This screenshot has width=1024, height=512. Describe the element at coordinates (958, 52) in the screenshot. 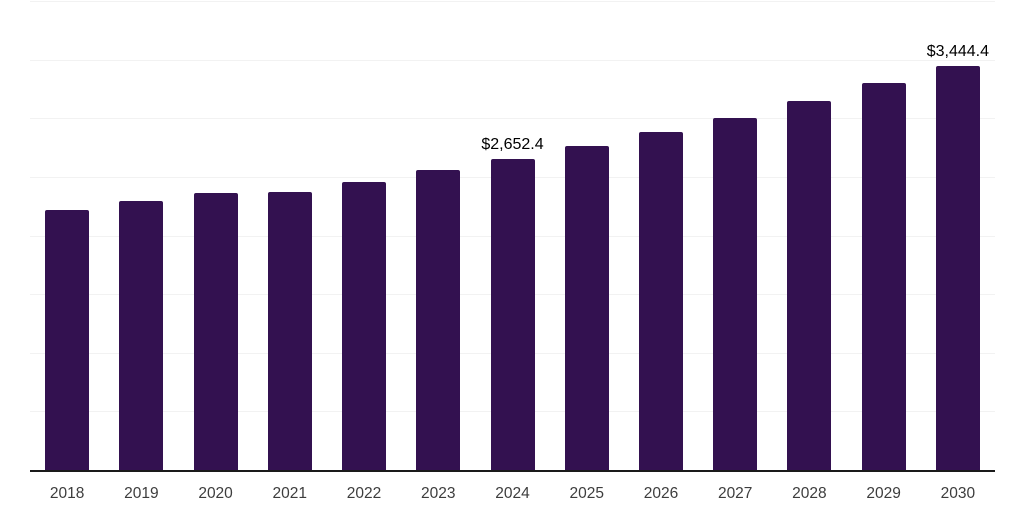

I see `bar-value-label-2030: $3,444.4` at that location.